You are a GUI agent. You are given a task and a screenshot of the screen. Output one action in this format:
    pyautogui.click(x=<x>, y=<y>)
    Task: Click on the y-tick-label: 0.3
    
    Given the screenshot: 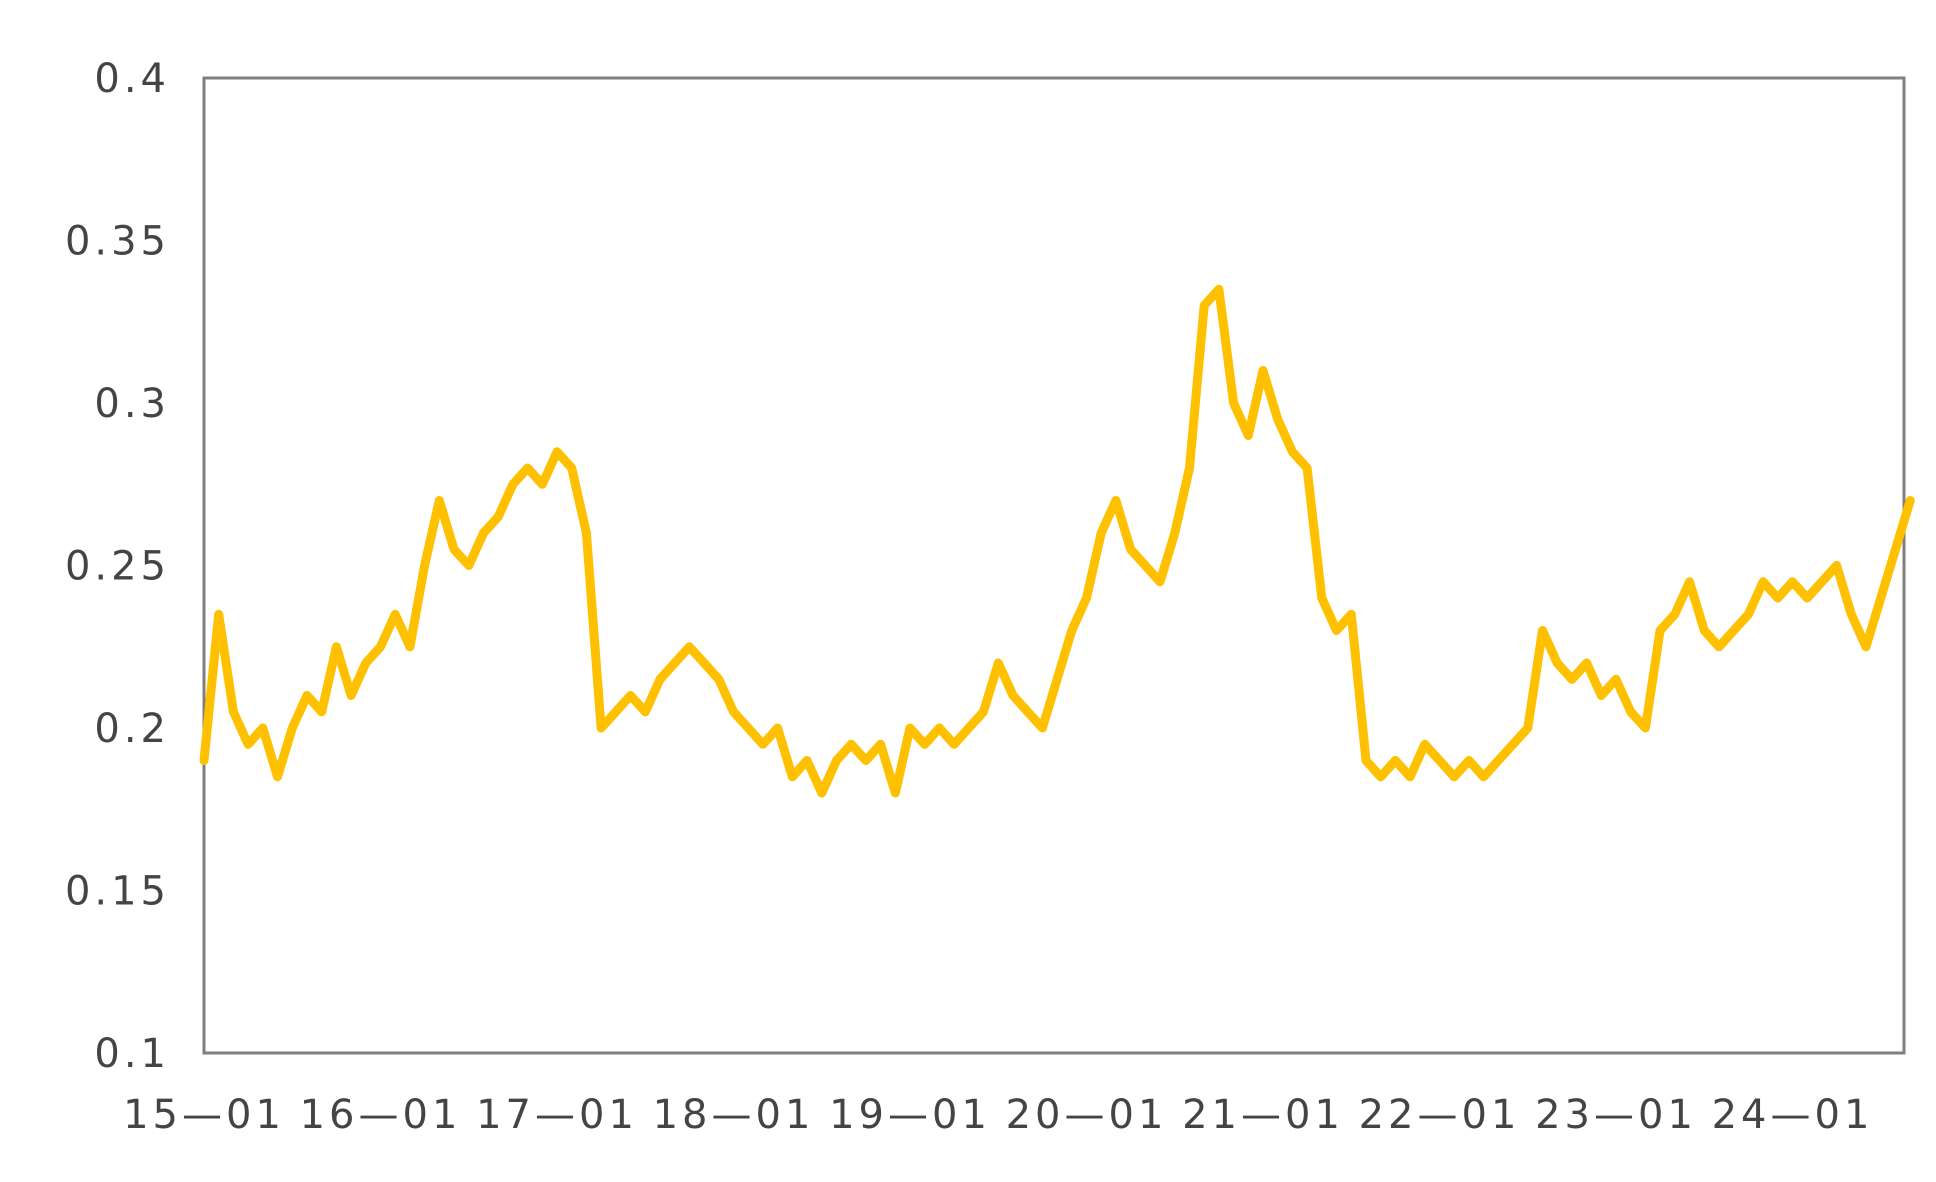 What is the action you would take?
    pyautogui.click(x=132, y=404)
    